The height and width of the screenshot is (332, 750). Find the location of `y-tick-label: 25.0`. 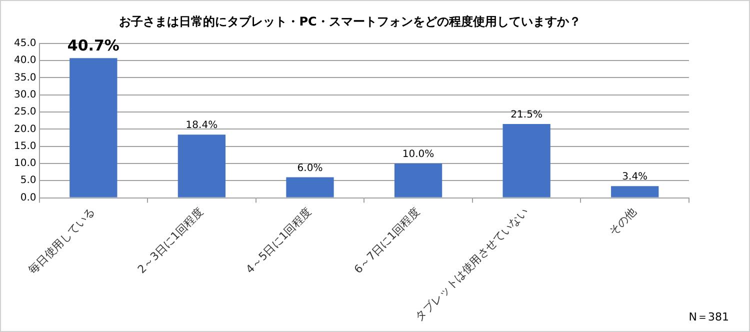

y-tick-label: 25.0 is located at coordinates (25, 112).